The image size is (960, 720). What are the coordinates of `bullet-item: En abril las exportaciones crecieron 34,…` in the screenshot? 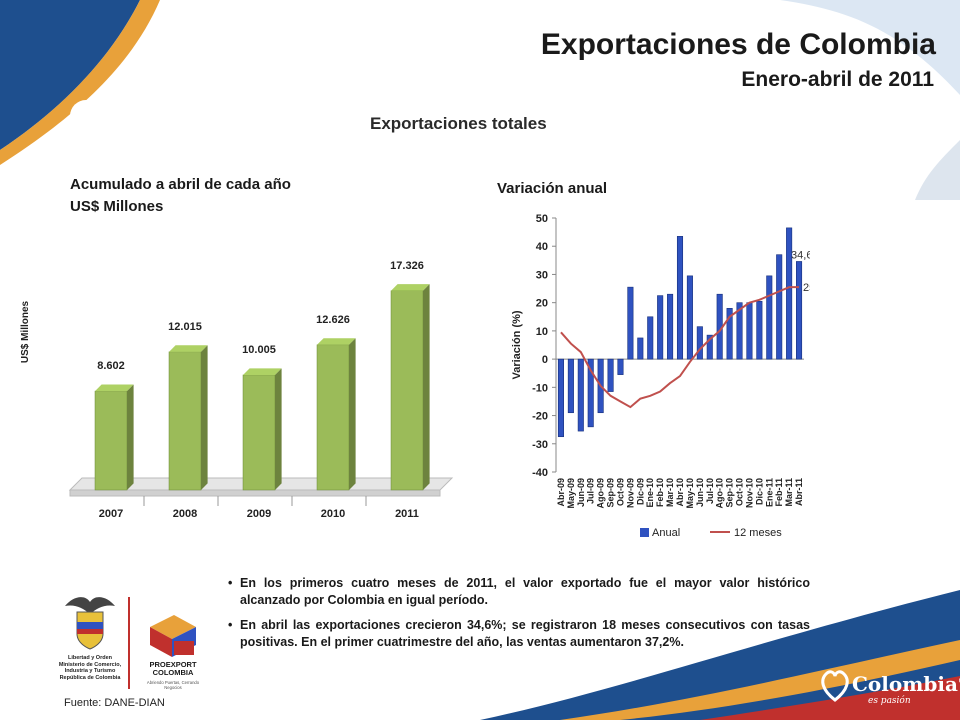 It's located at (519, 634).